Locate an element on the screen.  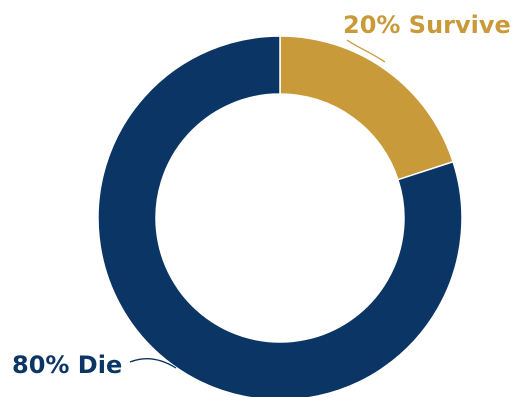
slice-label-survive: 20% Survive is located at coordinates (427, 25).